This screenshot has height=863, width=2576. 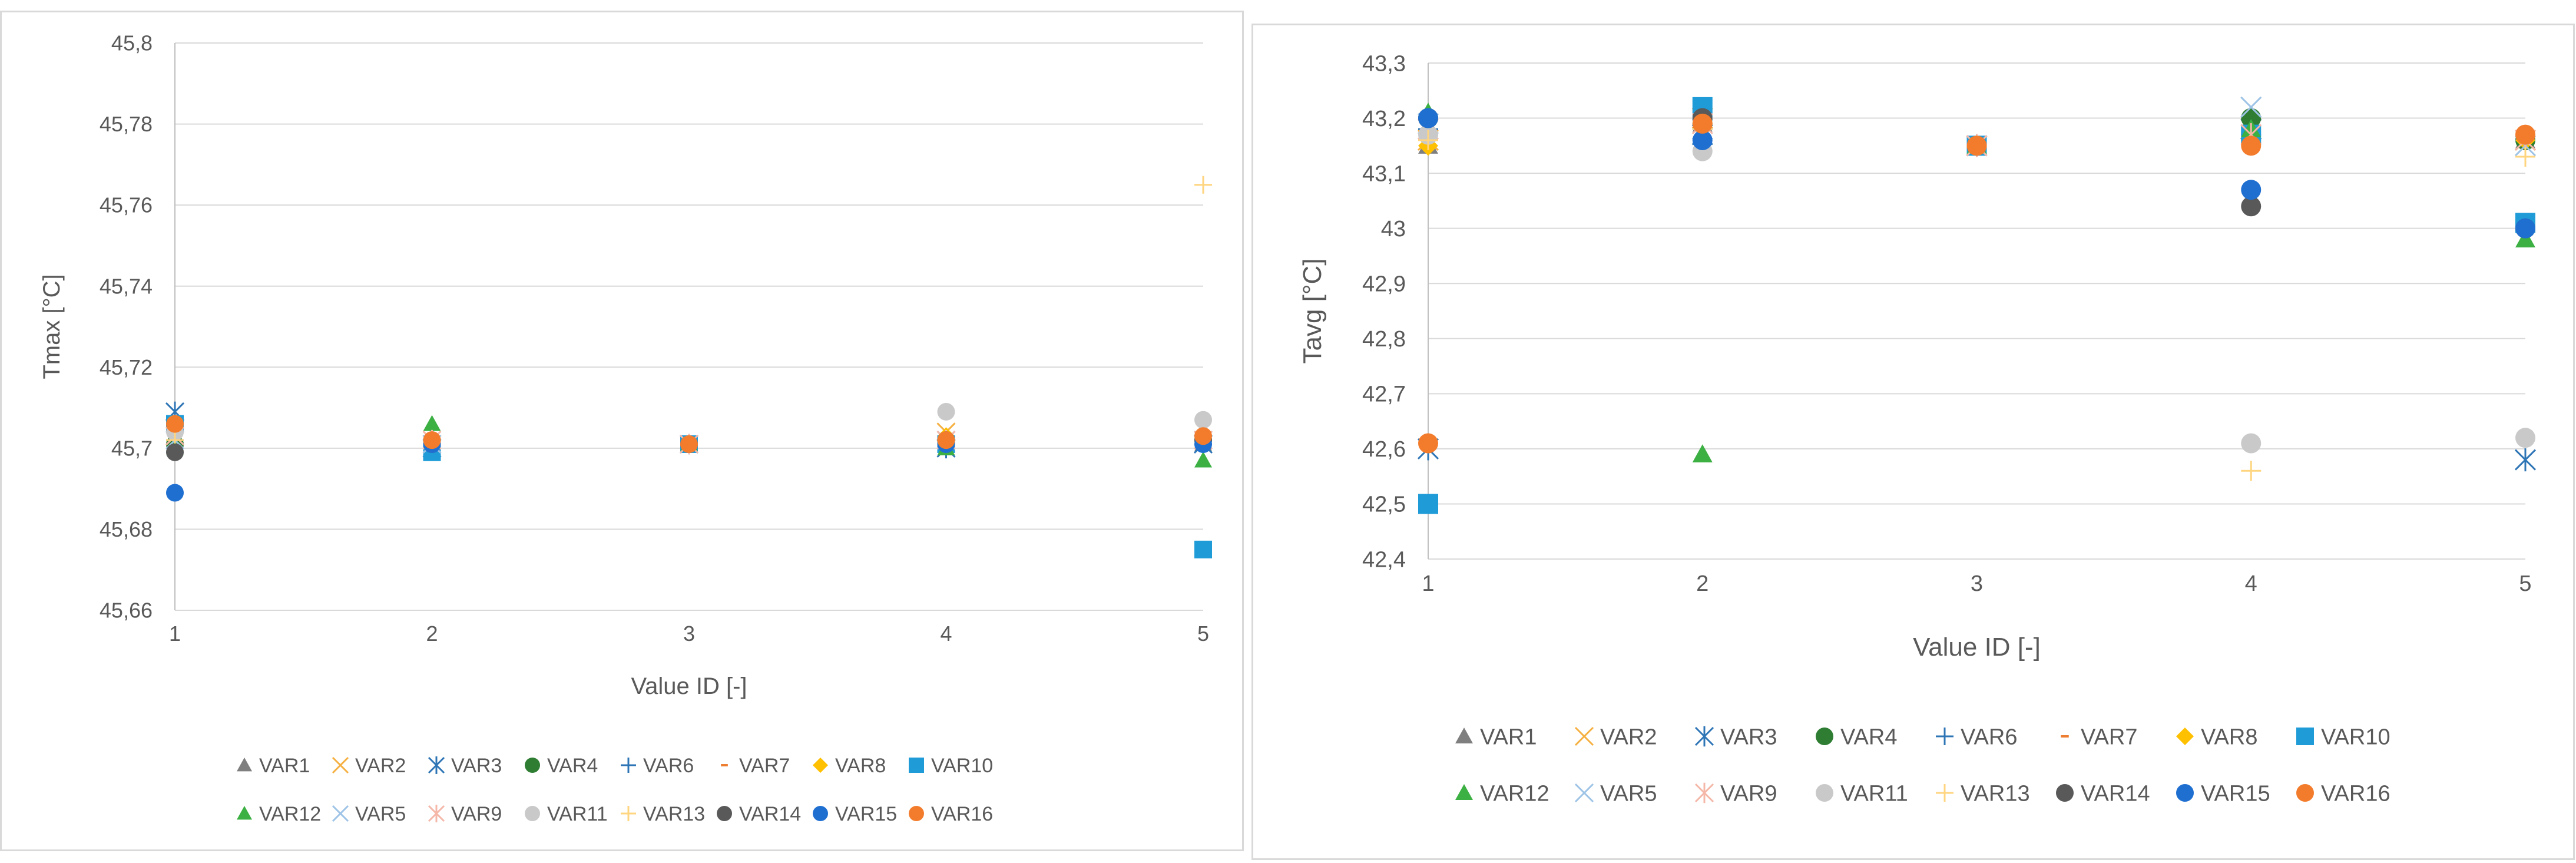 I want to click on y-tick-label: 43,3, so click(x=1384, y=63).